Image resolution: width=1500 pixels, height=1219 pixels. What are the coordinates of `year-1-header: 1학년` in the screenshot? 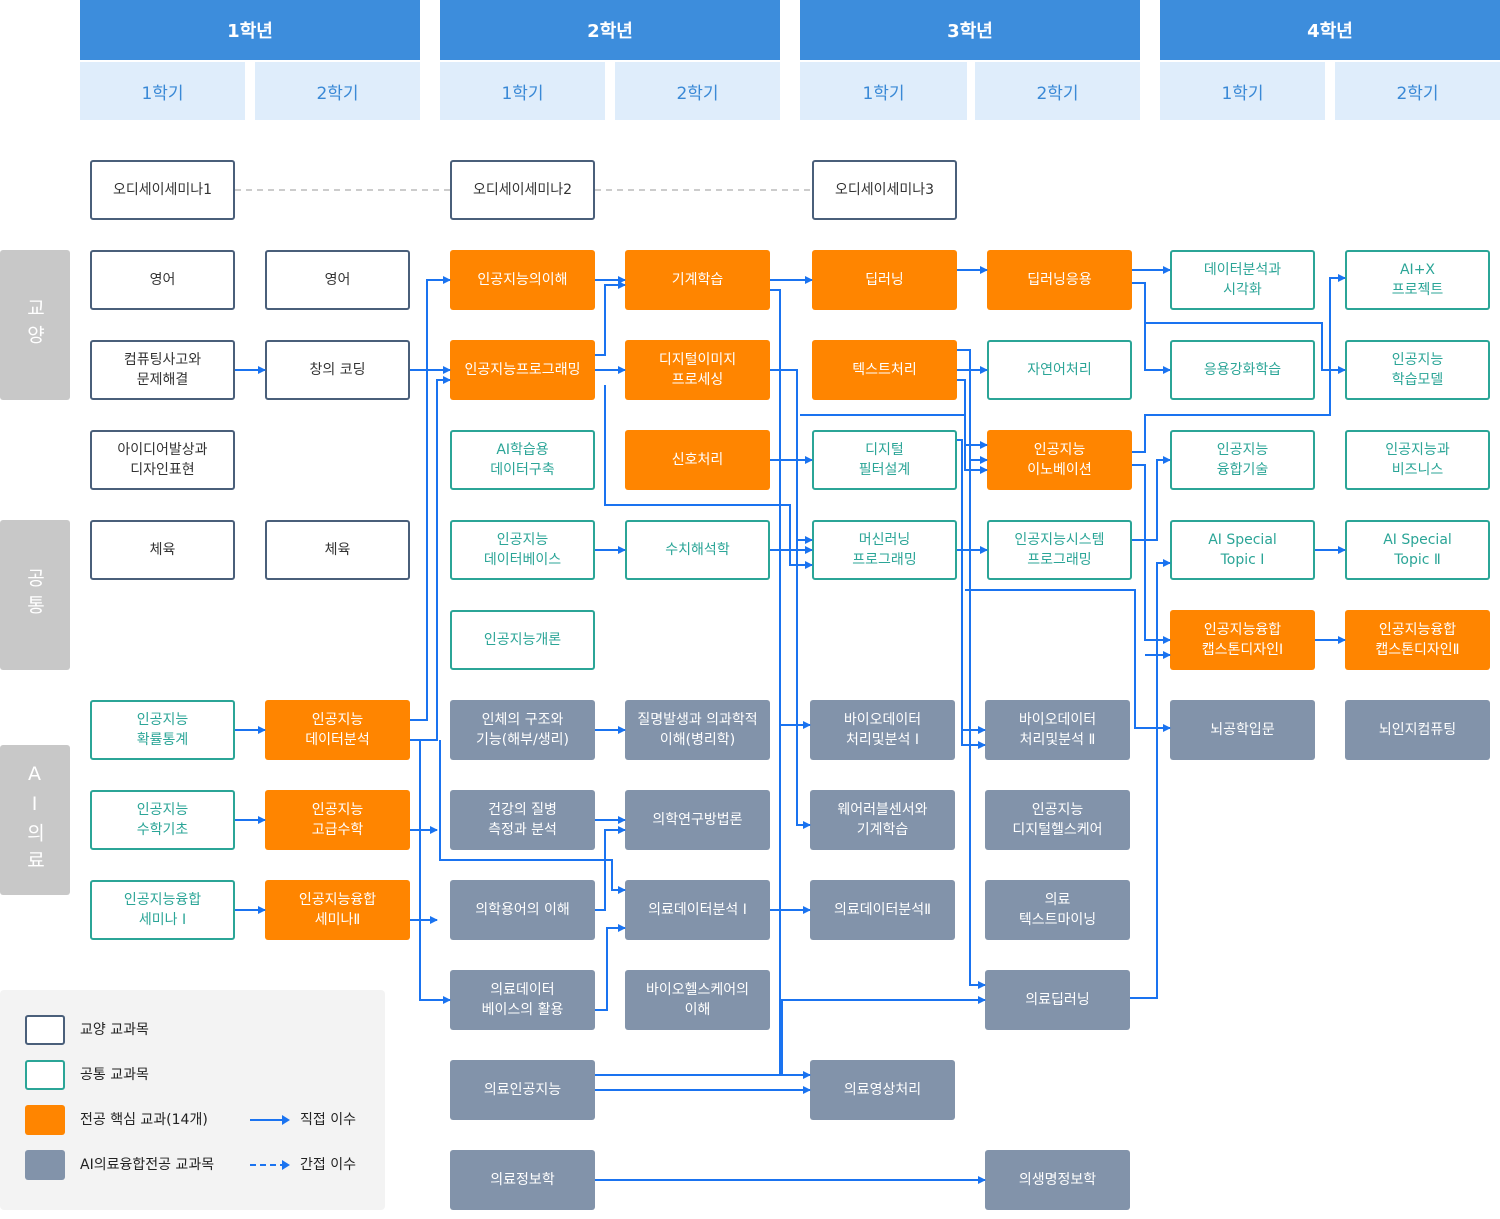 It's located at (250, 30).